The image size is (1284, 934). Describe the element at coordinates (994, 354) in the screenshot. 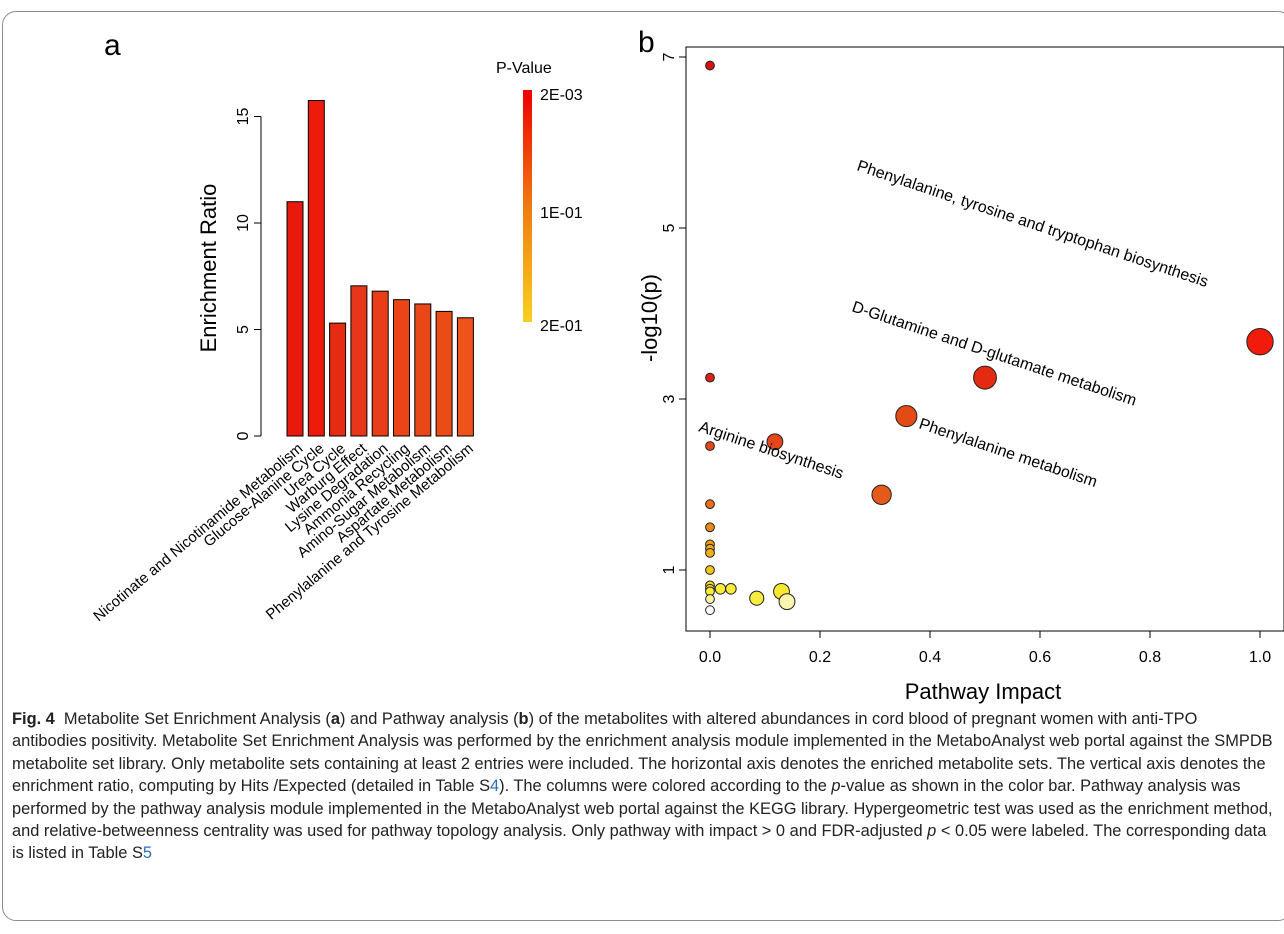

I see `pathway-annotation: D-Glutamine and D-glutamate metabolism` at that location.